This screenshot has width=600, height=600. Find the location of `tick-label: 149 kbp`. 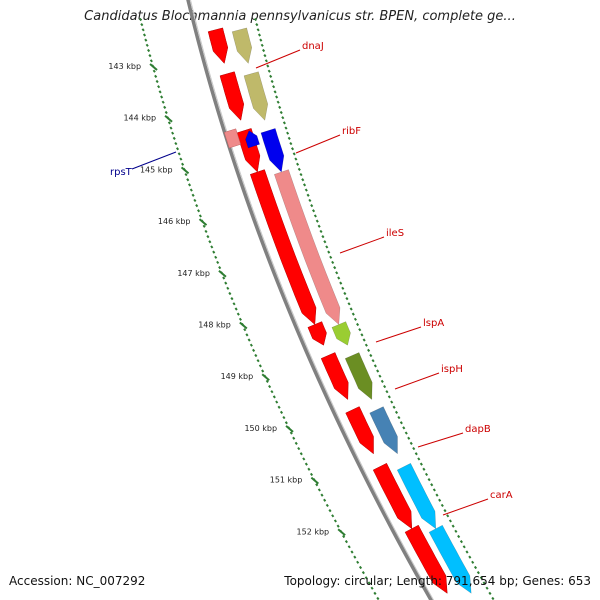

tick-label: 149 kbp is located at coordinates (237, 376).